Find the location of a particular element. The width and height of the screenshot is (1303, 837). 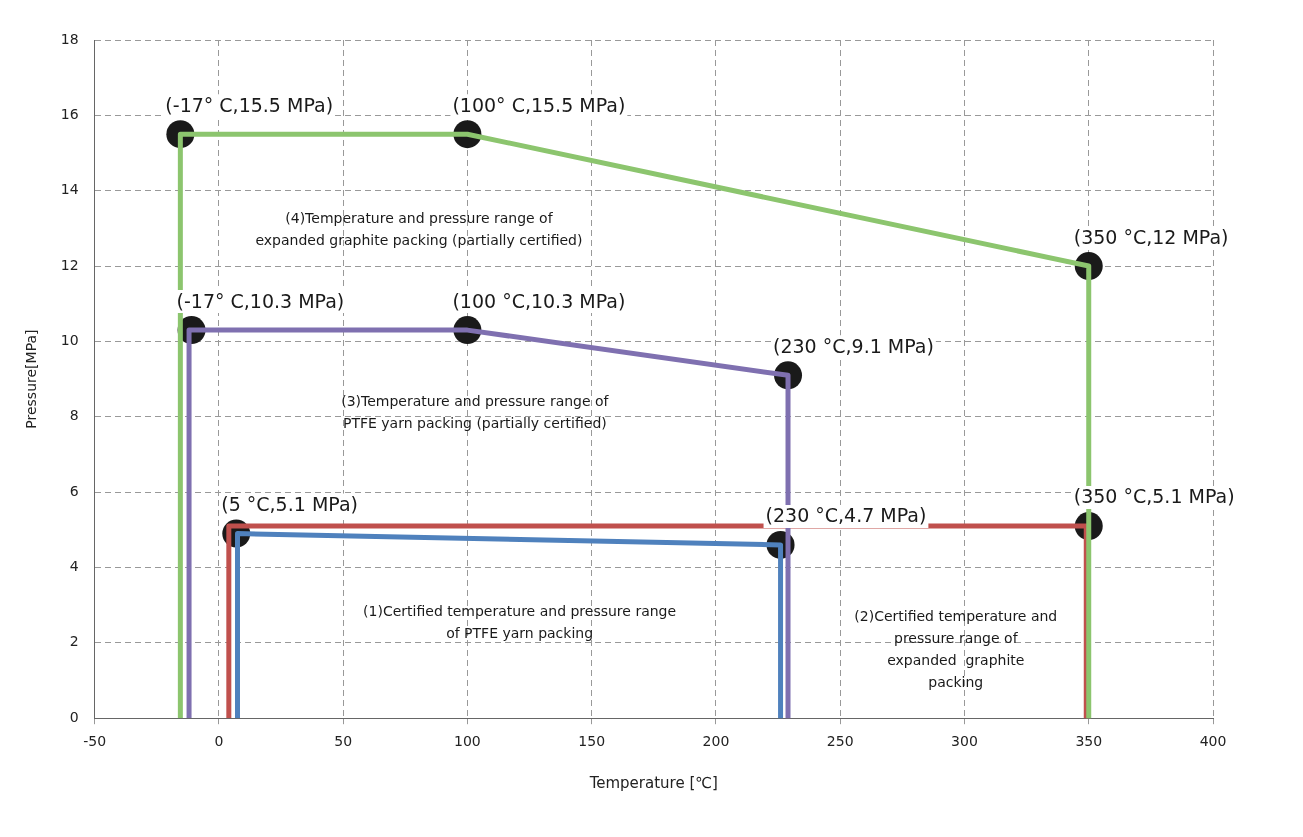

annotation: (-17° C,15.5 MPa) is located at coordinates (249, 104).